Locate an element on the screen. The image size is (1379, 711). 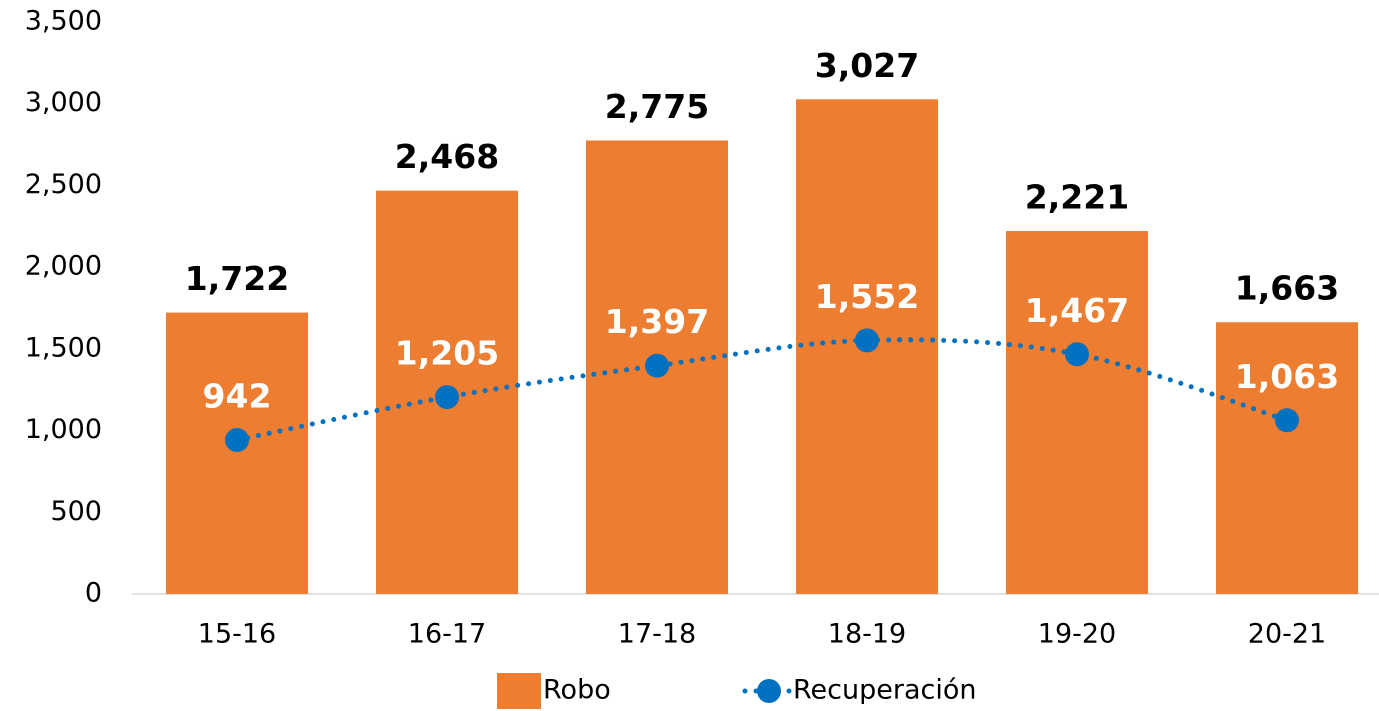
y-tick-label: 3,000 is located at coordinates (63, 102).